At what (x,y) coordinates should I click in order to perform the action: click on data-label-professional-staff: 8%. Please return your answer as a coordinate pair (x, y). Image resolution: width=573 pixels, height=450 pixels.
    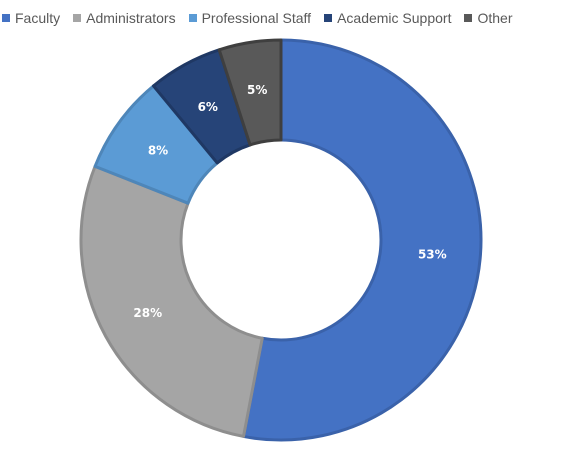
    Looking at the image, I should click on (158, 151).